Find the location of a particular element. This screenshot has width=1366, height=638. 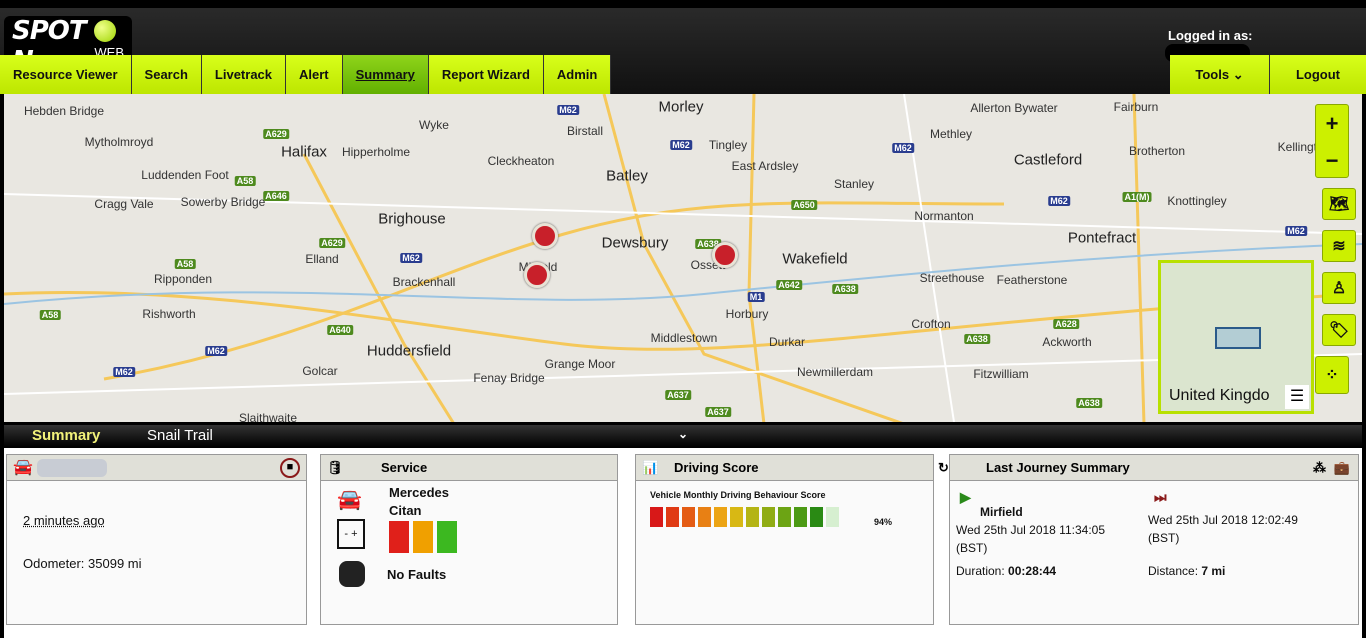

overview-map: United Kingdo ☰ is located at coordinates (1236, 337).